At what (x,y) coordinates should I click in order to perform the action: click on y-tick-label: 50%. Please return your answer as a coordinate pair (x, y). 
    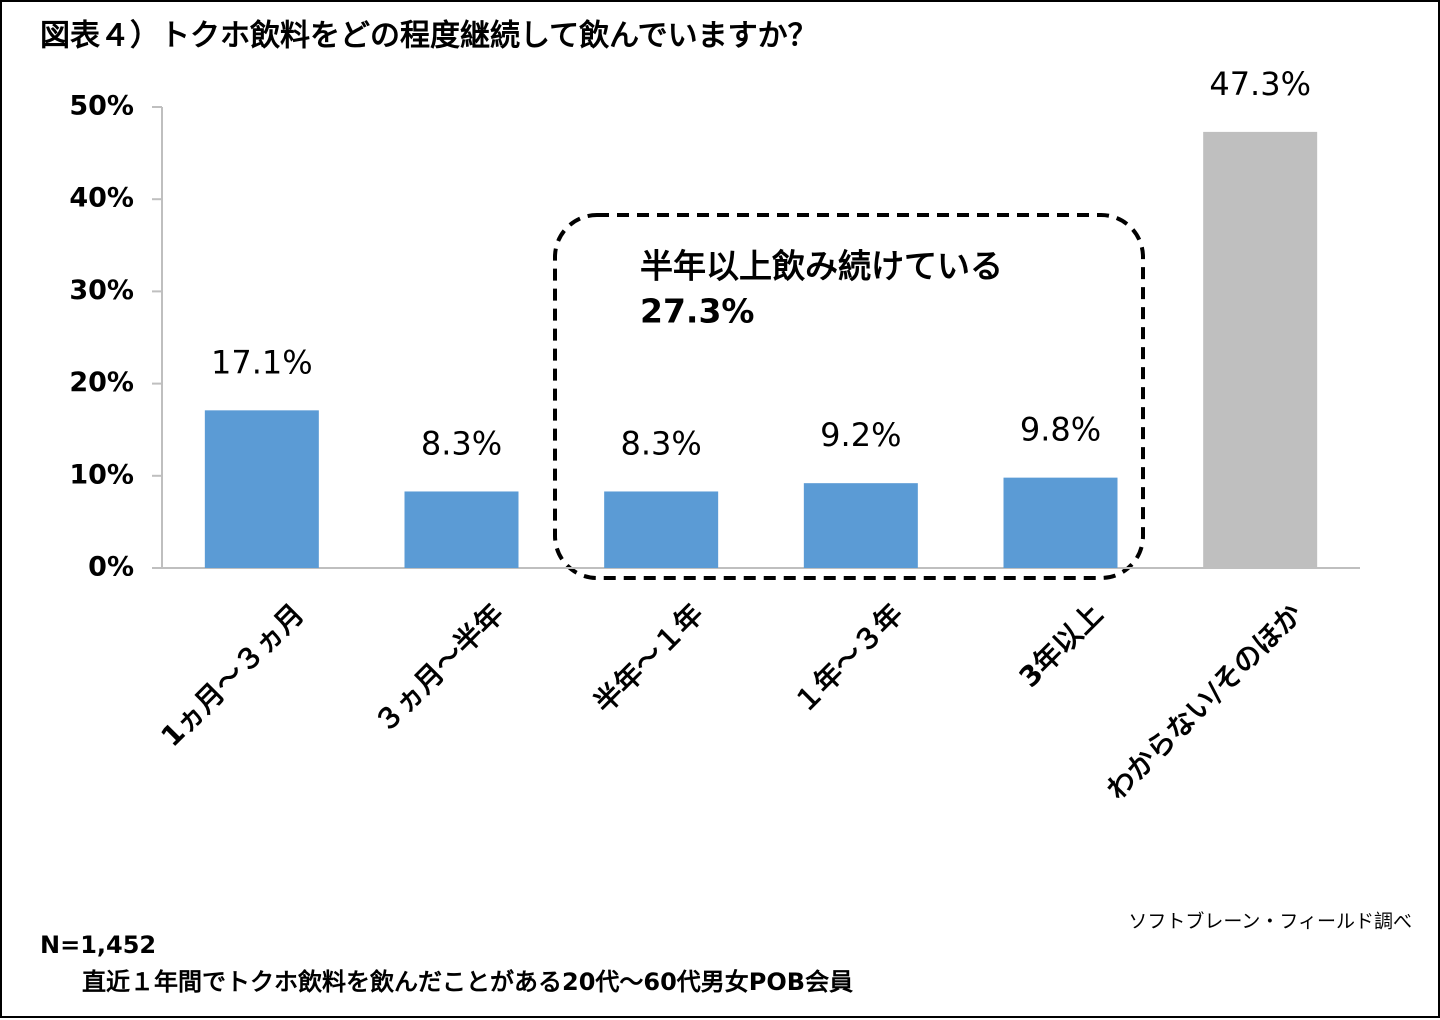
    Looking at the image, I should click on (101, 106).